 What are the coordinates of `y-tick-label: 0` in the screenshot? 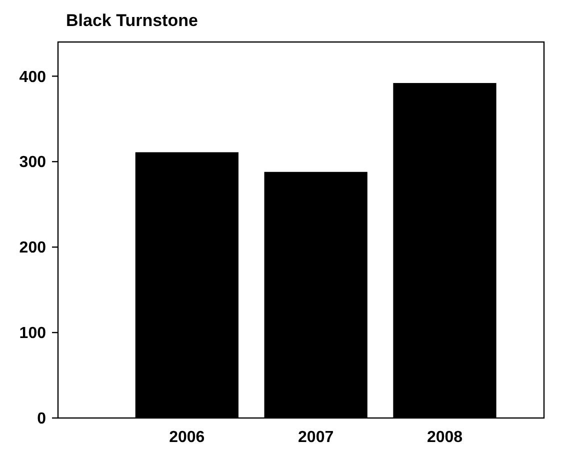 It's located at (41, 419).